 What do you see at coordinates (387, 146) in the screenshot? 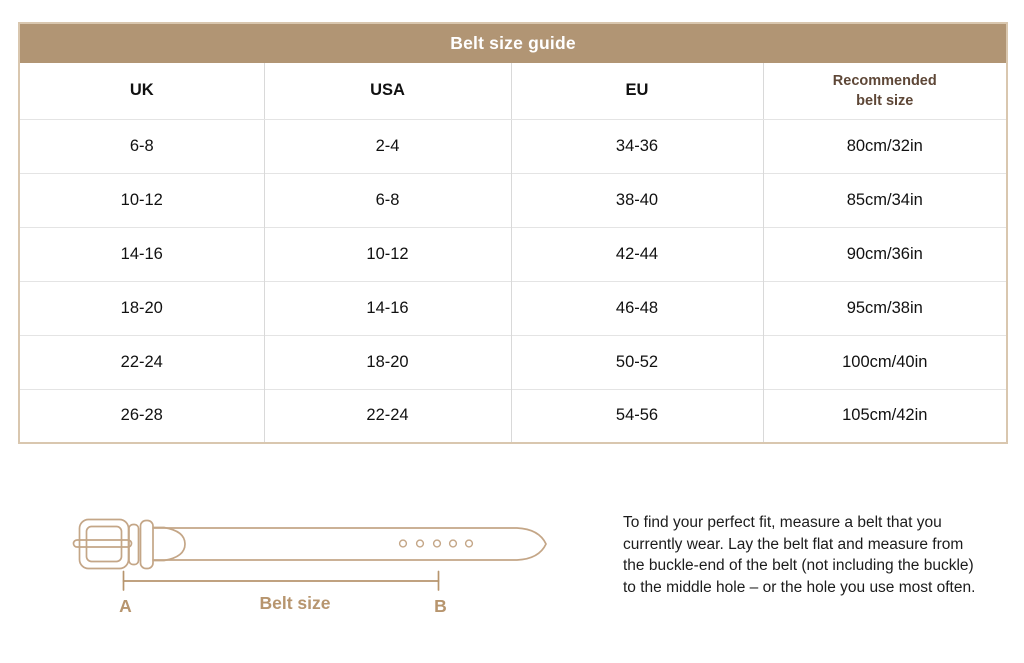
I see `size-cell: 2-4` at bounding box center [387, 146].